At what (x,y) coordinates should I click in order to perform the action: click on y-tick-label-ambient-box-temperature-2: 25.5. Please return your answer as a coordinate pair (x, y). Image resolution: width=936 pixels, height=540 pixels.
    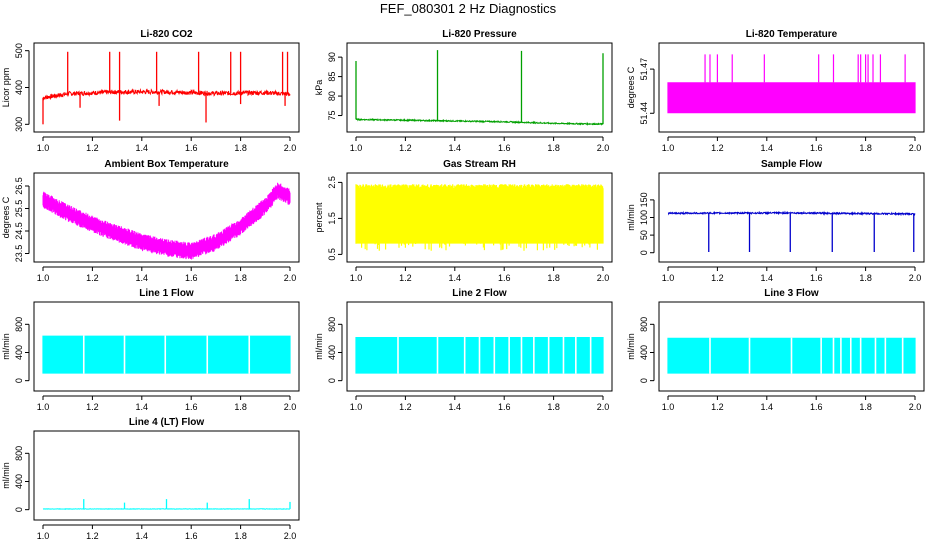
    Looking at the image, I should click on (19, 209).